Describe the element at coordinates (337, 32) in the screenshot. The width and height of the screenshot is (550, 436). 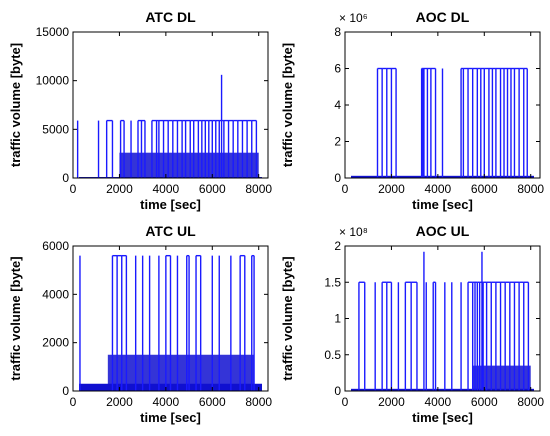
I see `y-tick-label: 8` at that location.